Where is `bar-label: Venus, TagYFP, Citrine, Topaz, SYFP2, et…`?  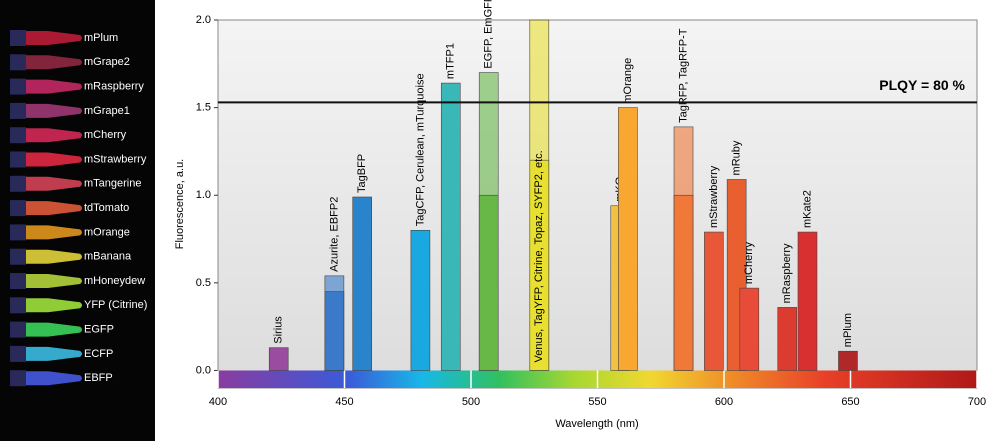 bar-label: Venus, TagYFP, Citrine, Topaz, SYFP2, et… is located at coordinates (539, 256).